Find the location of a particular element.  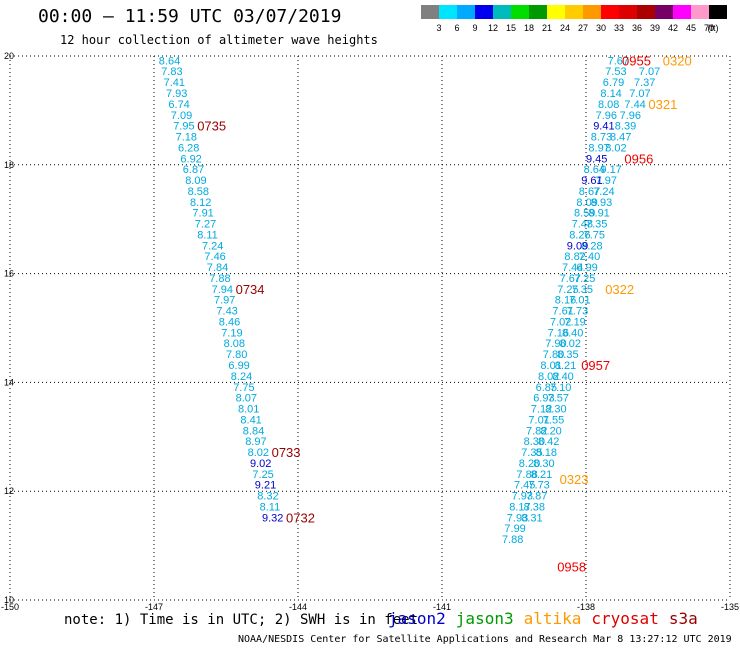

y-tick-label: 14 is located at coordinates (9, 382).